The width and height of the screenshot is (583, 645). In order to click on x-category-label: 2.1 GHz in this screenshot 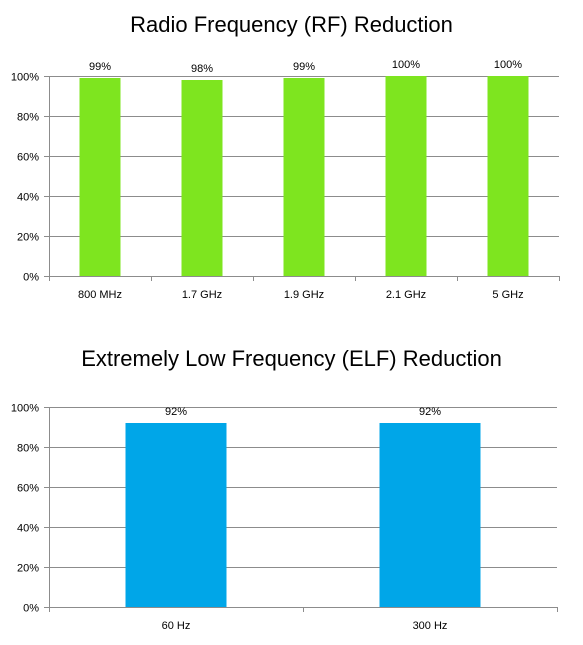, I will do `click(406, 295)`.